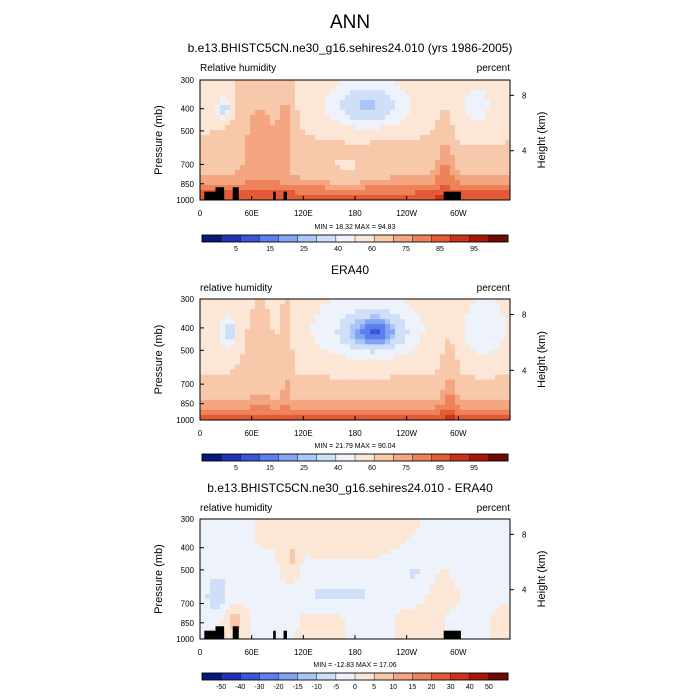 The width and height of the screenshot is (700, 700). I want to click on panel3-colorbar-label: -40, so click(240, 687).